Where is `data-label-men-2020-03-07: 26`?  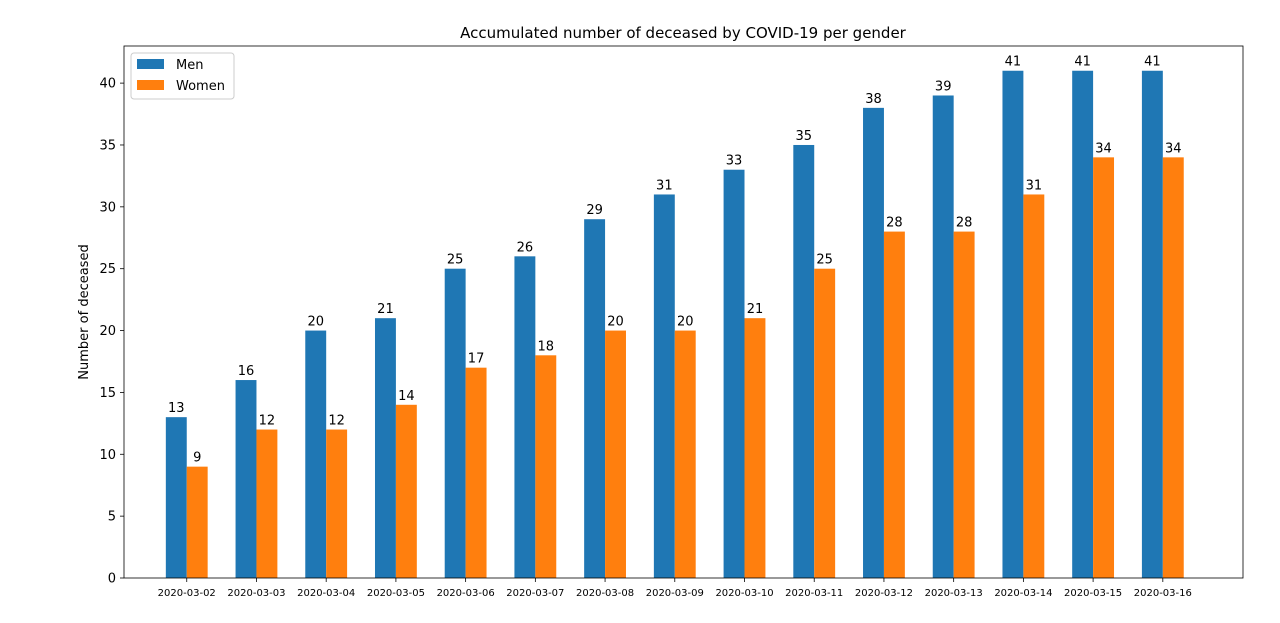 data-label-men-2020-03-07: 26 is located at coordinates (525, 247).